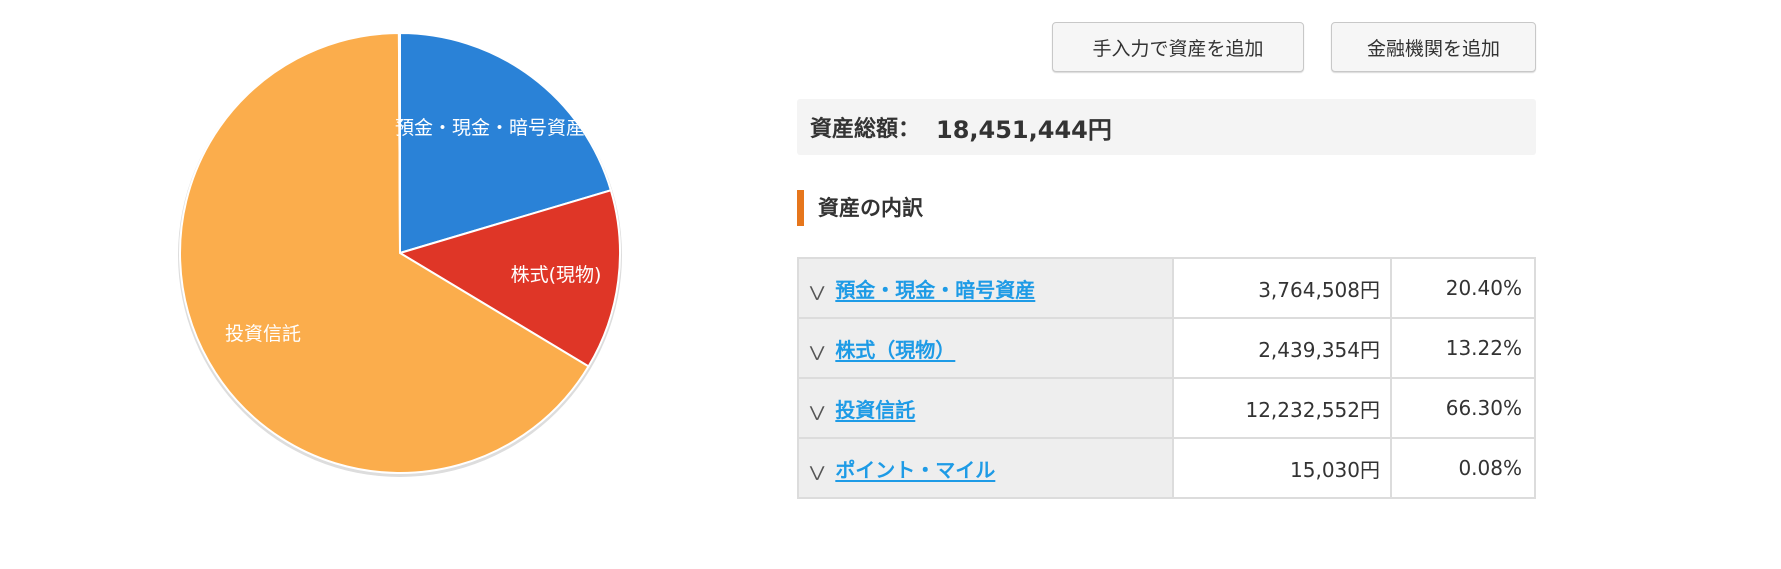  Describe the element at coordinates (1463, 288) in the screenshot. I see `percent-cell: 20.40%` at that location.